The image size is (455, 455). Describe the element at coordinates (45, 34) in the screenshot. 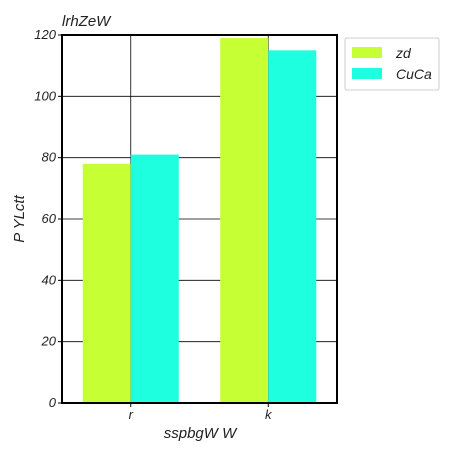

I see `y-tick-label: 120` at that location.